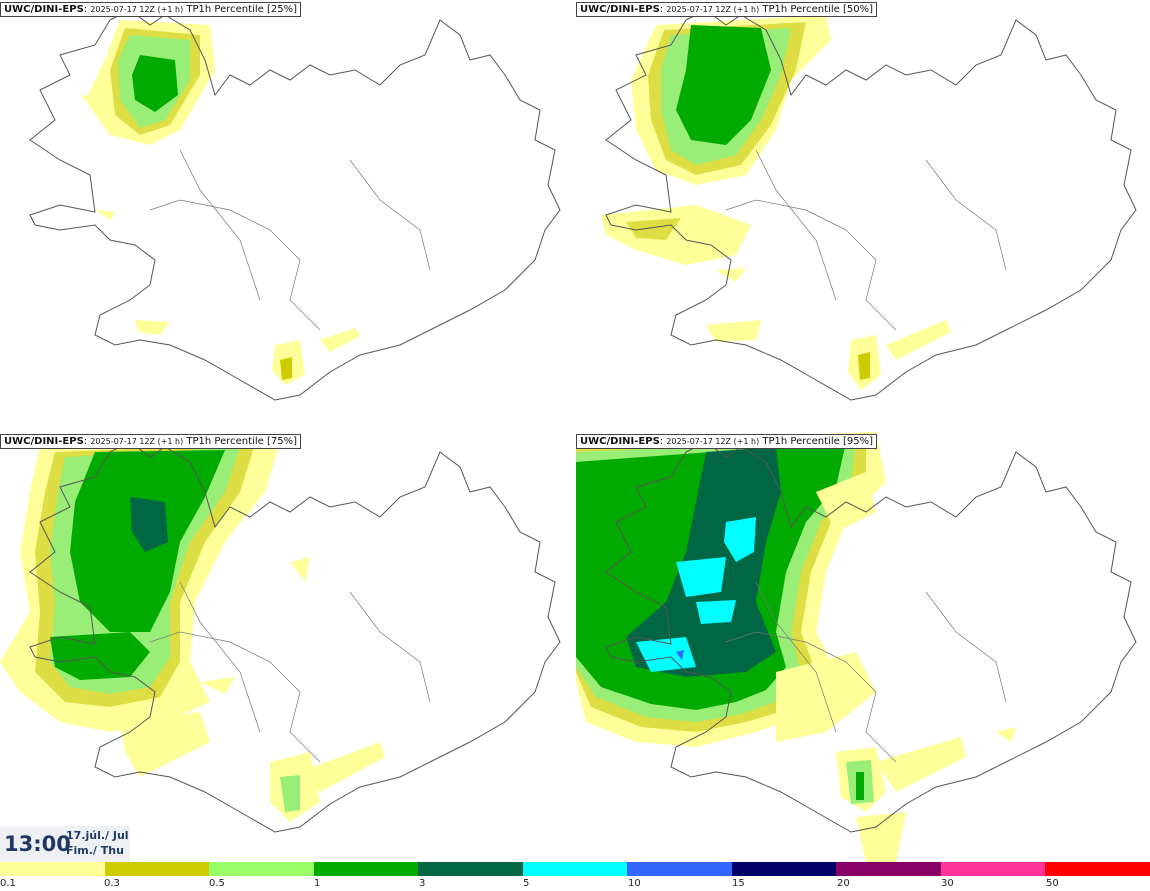 The width and height of the screenshot is (1150, 891). Describe the element at coordinates (947, 883) in the screenshot. I see `legend-tick-label: 30` at that location.